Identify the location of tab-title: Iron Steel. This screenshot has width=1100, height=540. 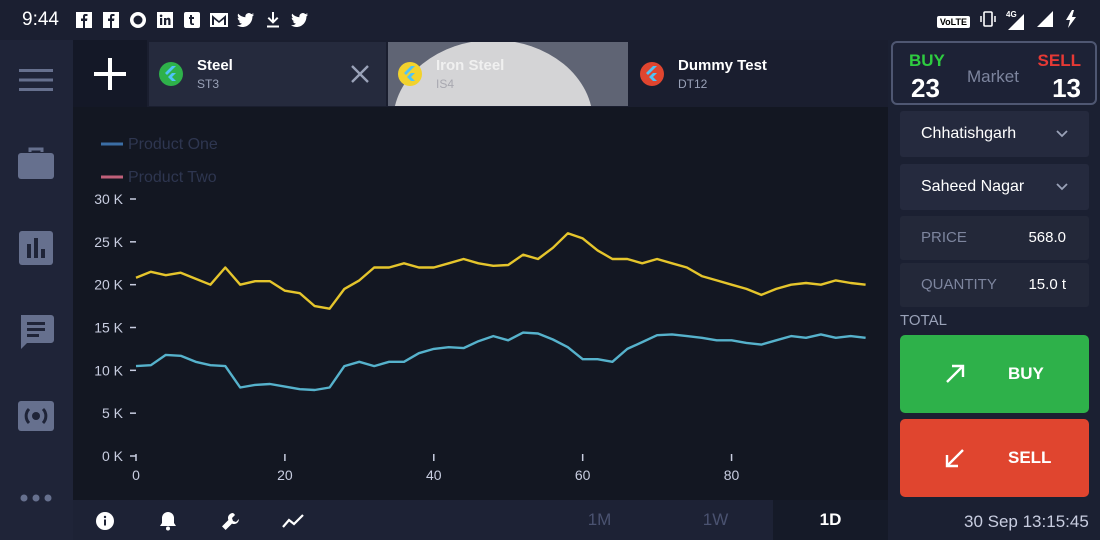
(470, 65).